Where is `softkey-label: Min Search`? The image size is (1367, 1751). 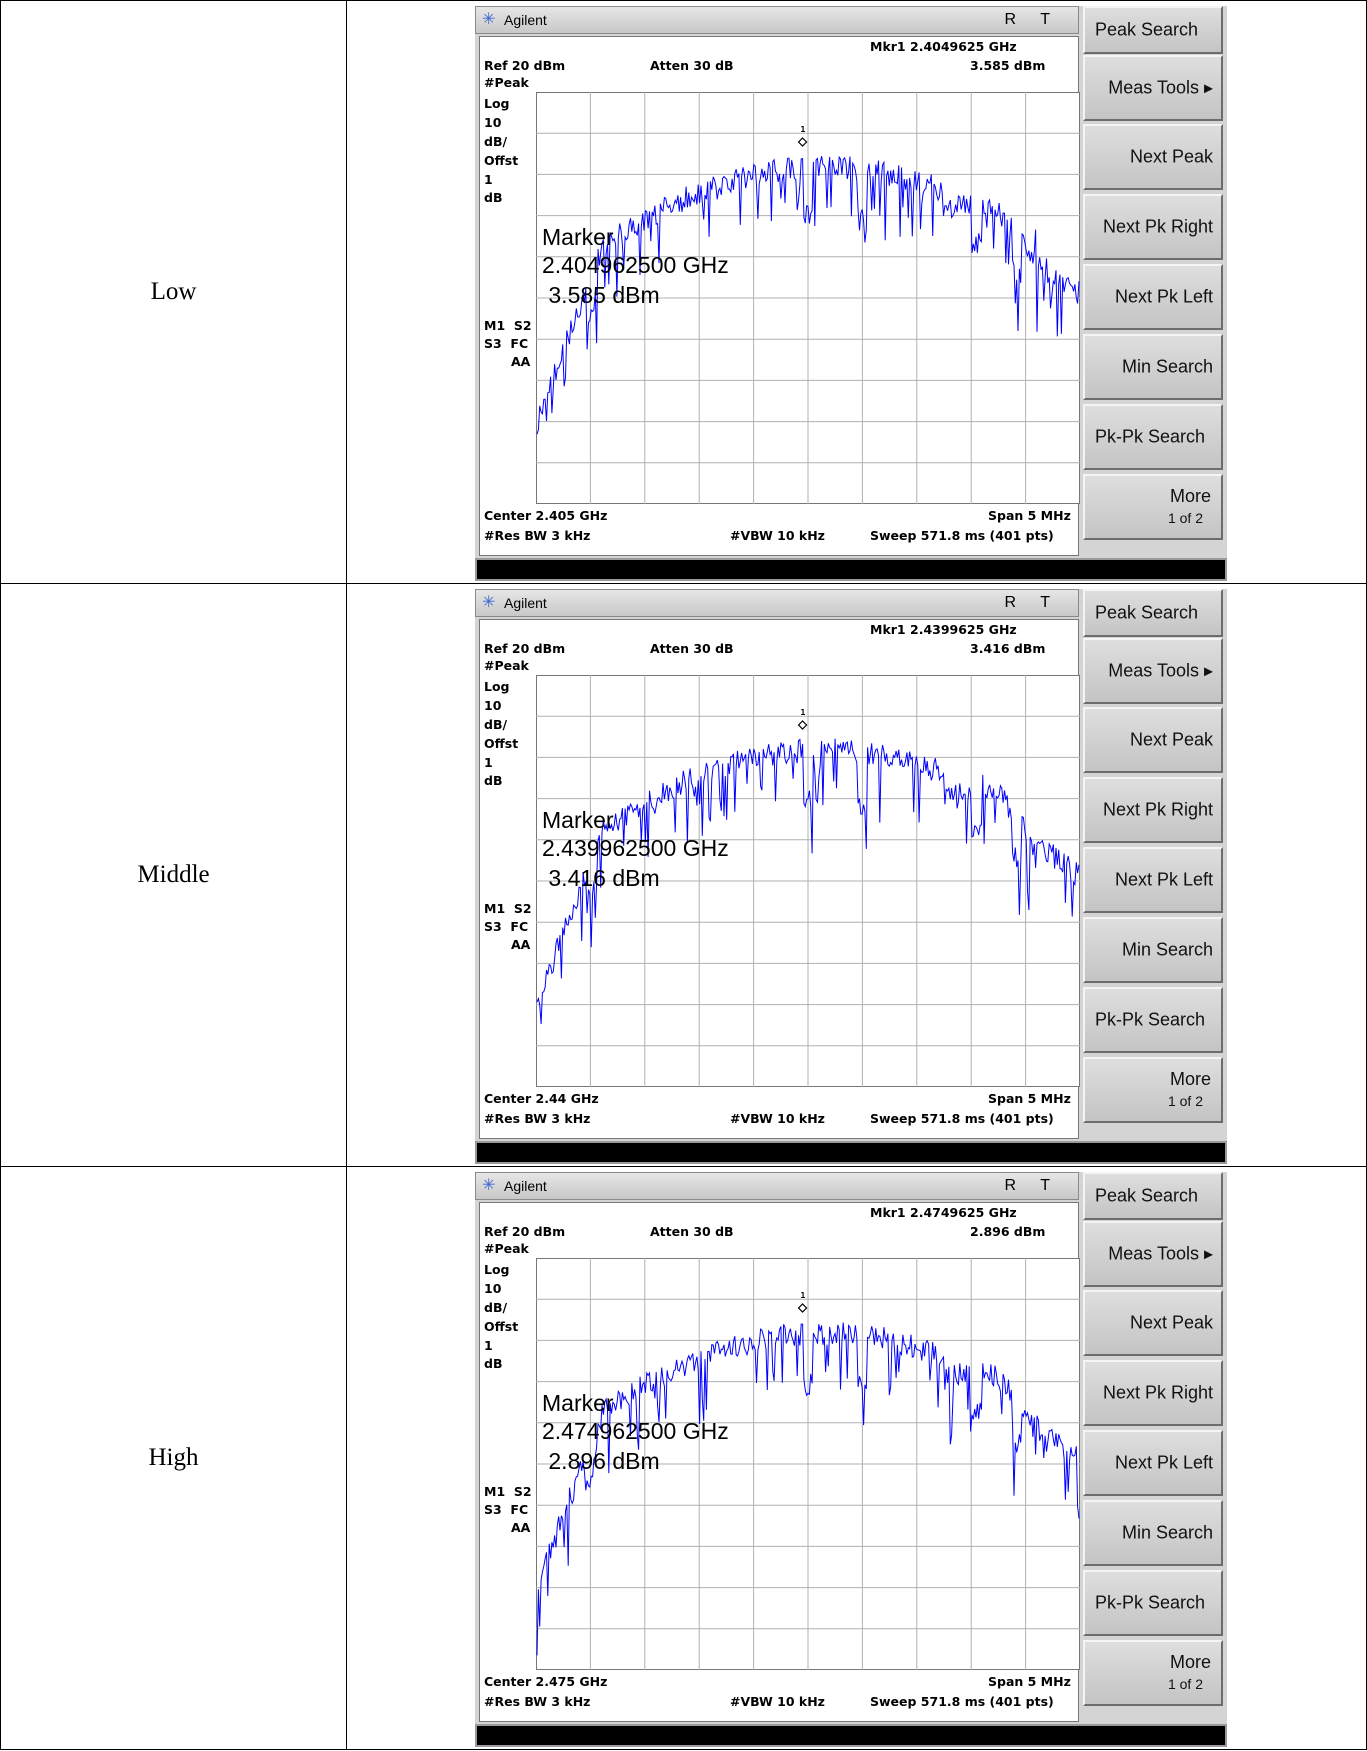 softkey-label: Min Search is located at coordinates (1167, 949).